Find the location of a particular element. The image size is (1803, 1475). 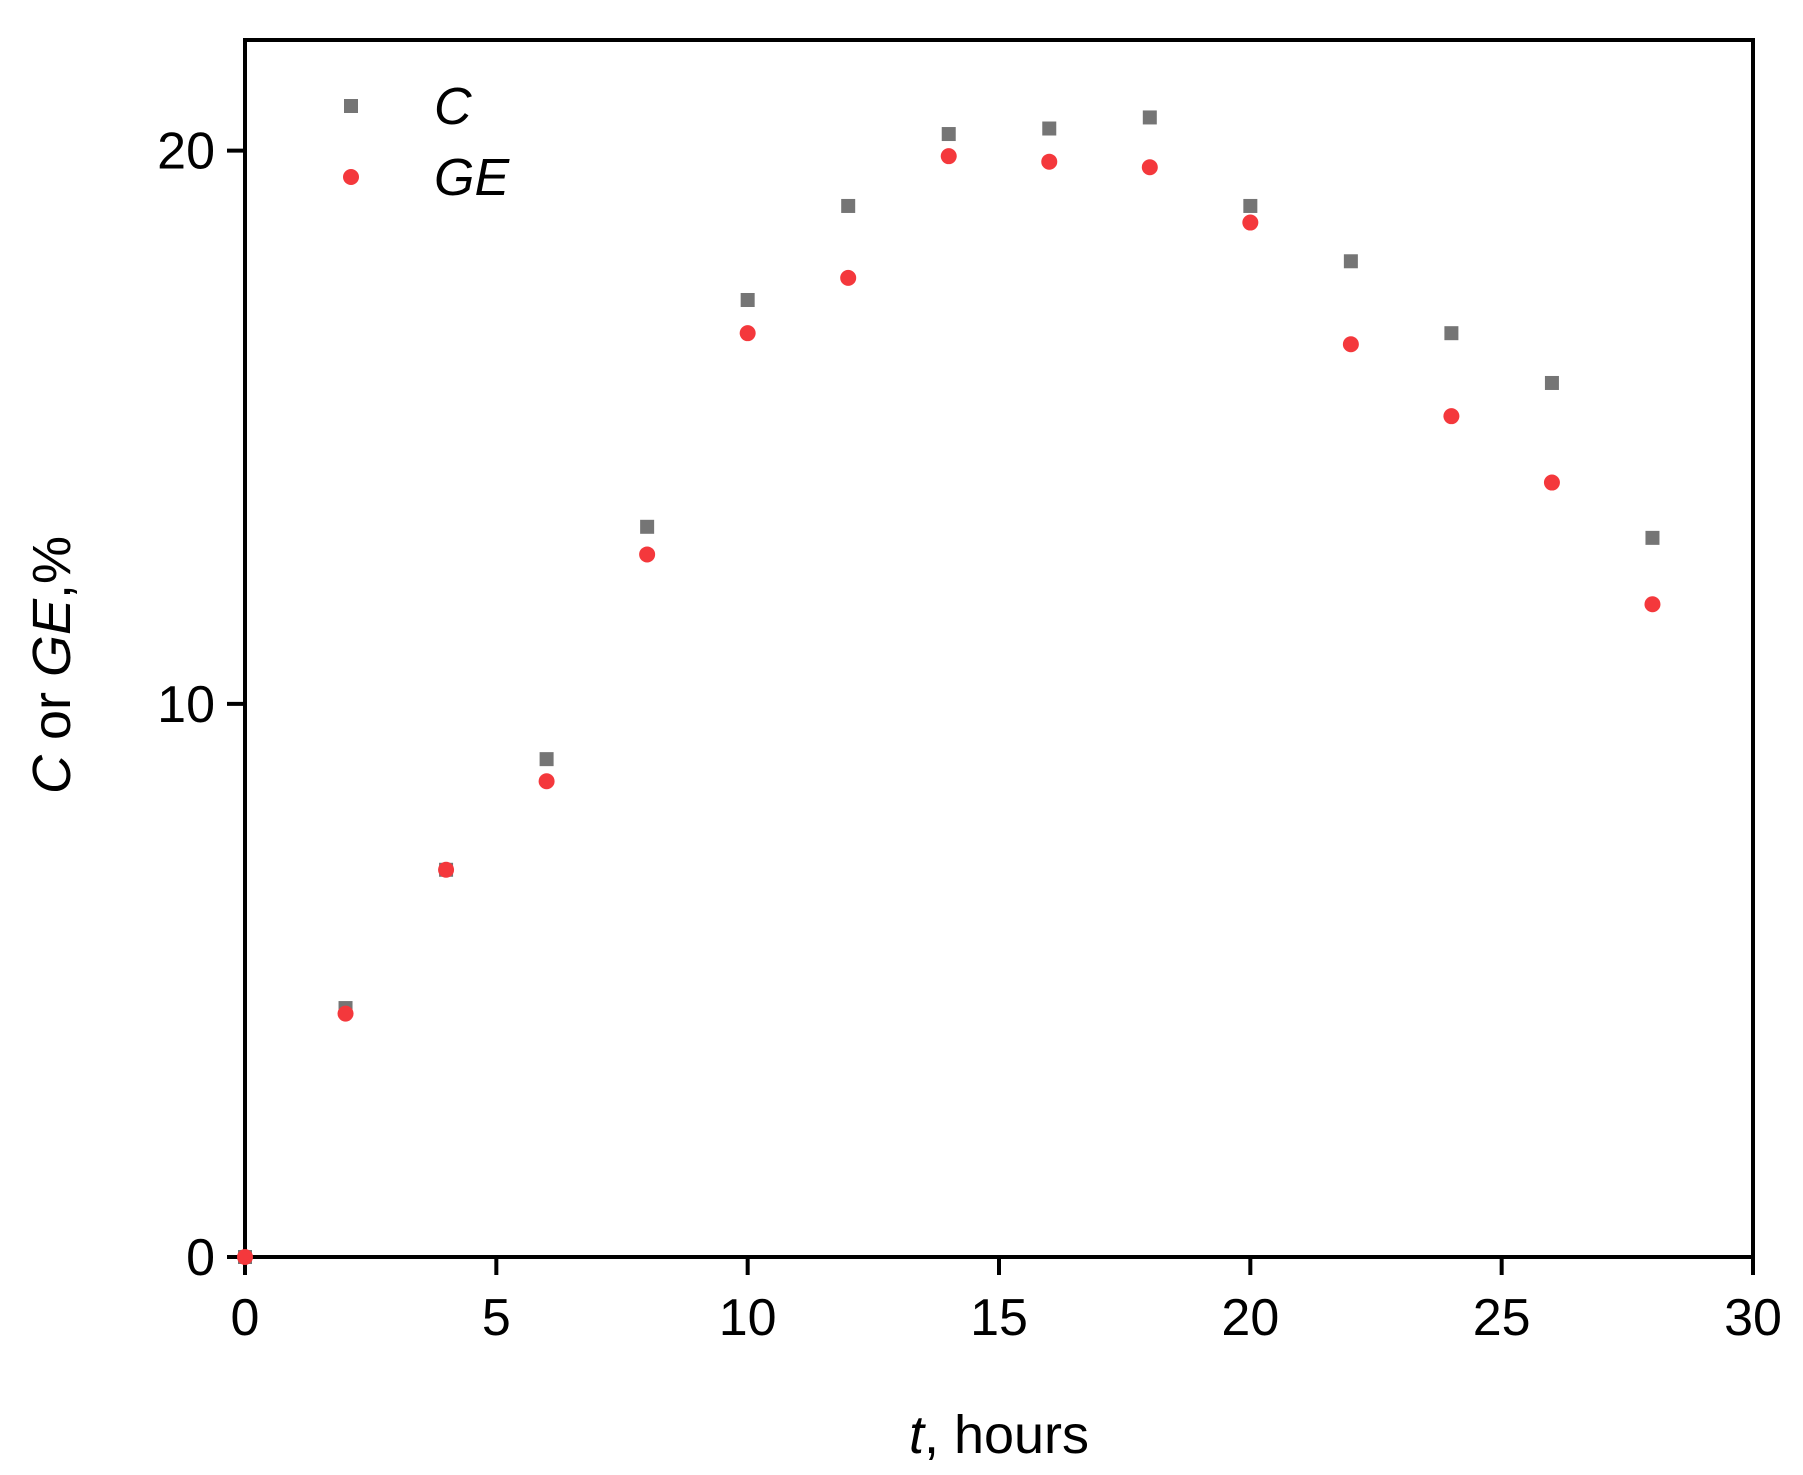

x-tick-label: 25 is located at coordinates (1502, 1318).